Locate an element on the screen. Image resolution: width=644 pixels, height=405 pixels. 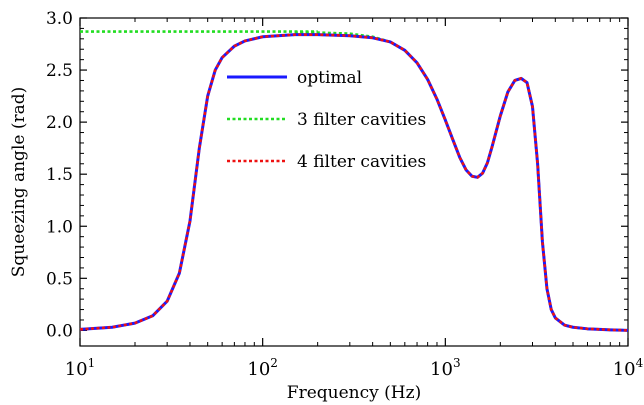
x-tick-label: 10⁴ is located at coordinates (628, 368).